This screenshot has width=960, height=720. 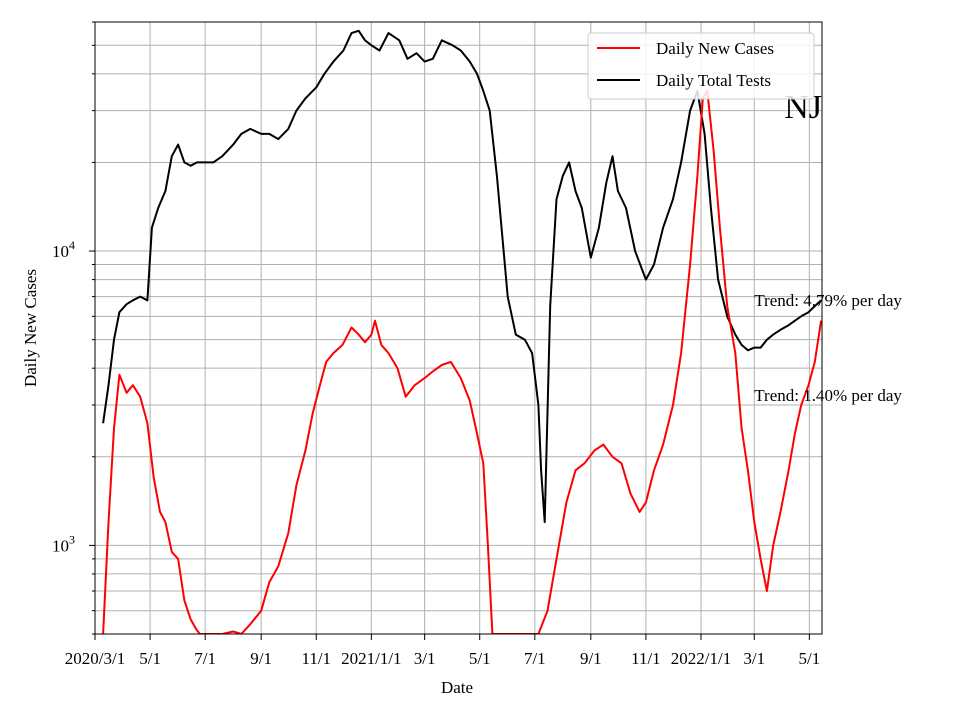 What do you see at coordinates (63, 543) in the screenshot?
I see `y-tick-label: 10³` at bounding box center [63, 543].